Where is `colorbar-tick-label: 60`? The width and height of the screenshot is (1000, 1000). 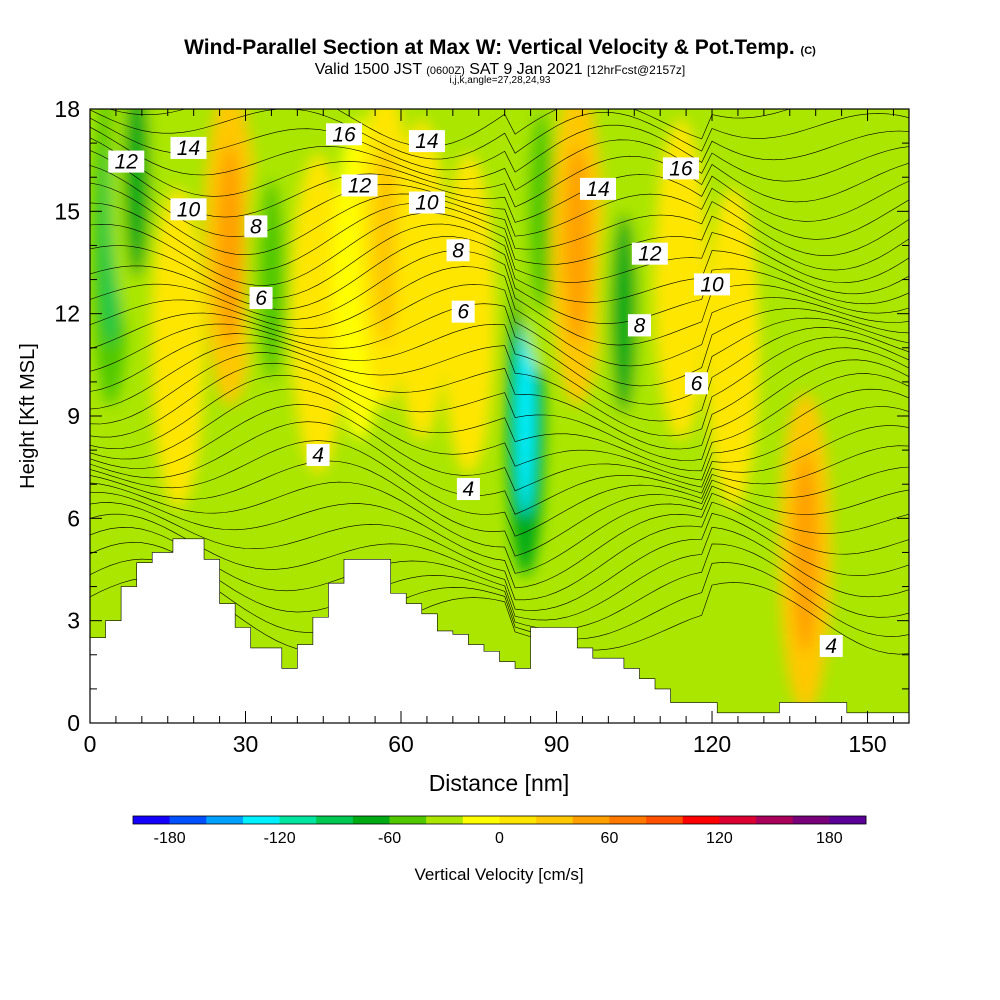 colorbar-tick-label: 60 is located at coordinates (610, 838).